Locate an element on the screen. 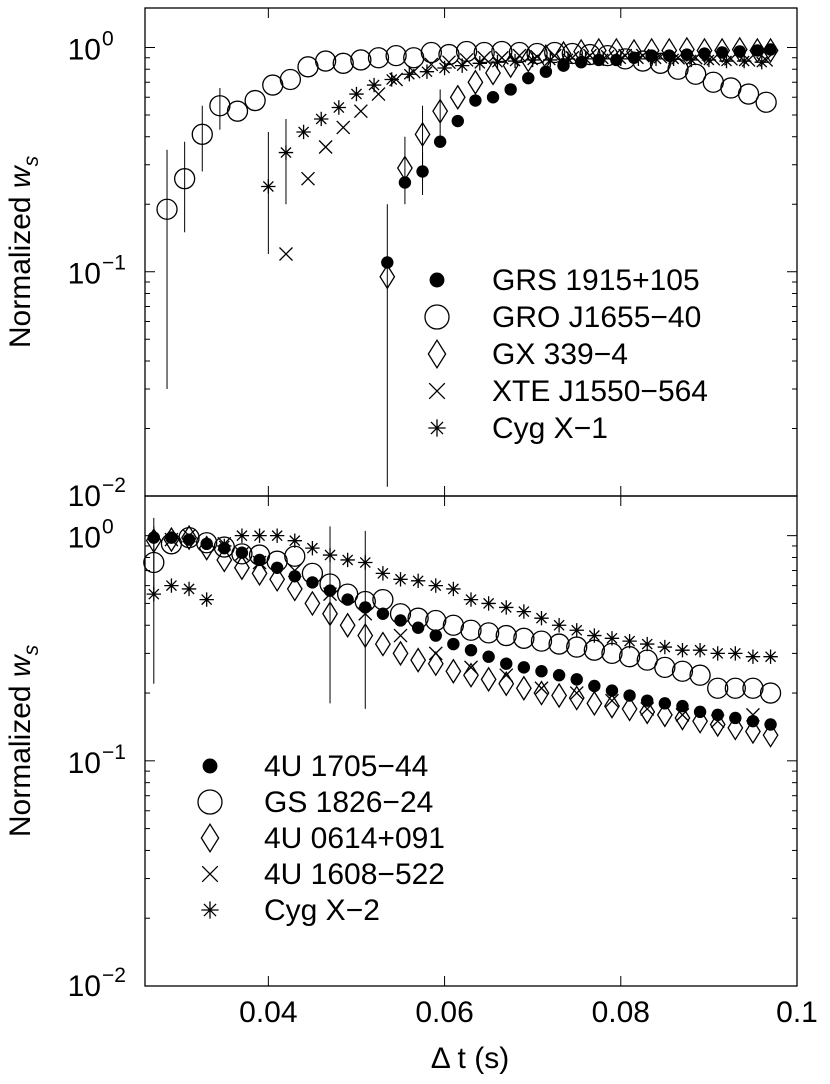 The width and height of the screenshot is (830, 1084). legend-item: Cyg X−1 is located at coordinates (518, 428).